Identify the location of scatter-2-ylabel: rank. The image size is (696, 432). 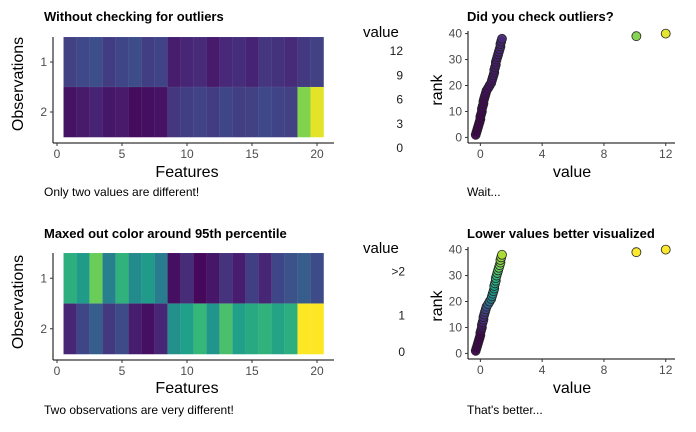
(437, 305).